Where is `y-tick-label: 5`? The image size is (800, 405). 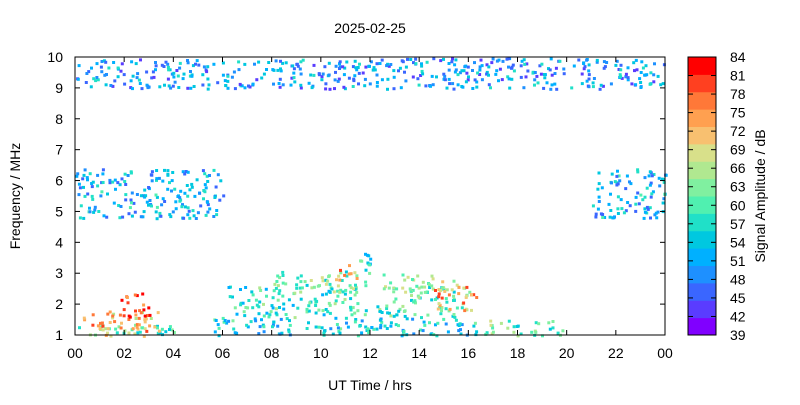
y-tick-label: 5 is located at coordinates (59, 211).